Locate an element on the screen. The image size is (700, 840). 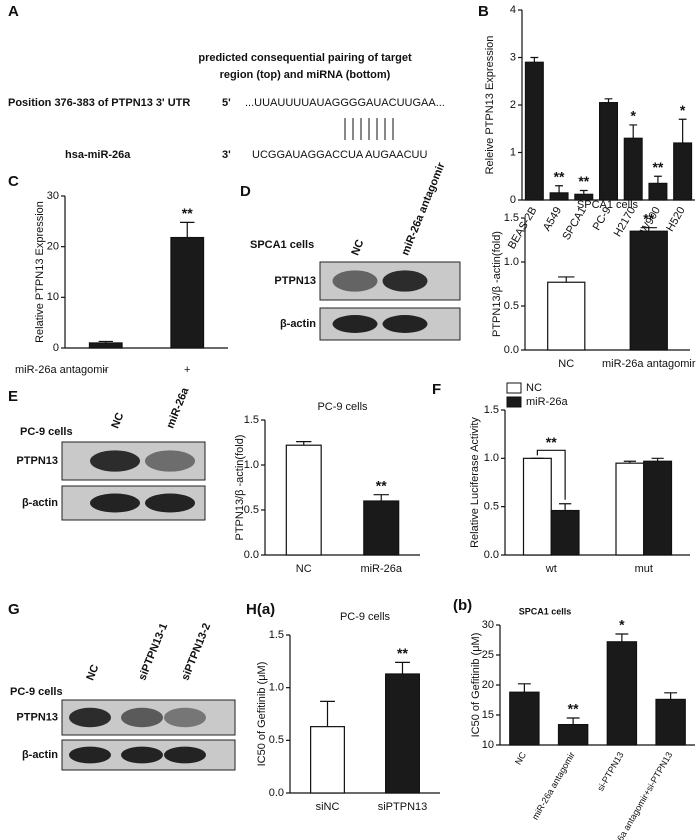
y-tick-label: 15 is located at coordinates (488, 715).